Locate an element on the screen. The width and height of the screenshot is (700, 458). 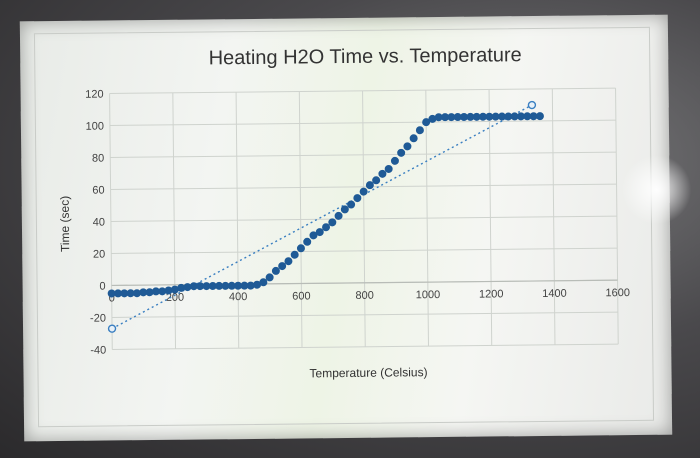
x-tick-label: 0 is located at coordinates (112, 298).